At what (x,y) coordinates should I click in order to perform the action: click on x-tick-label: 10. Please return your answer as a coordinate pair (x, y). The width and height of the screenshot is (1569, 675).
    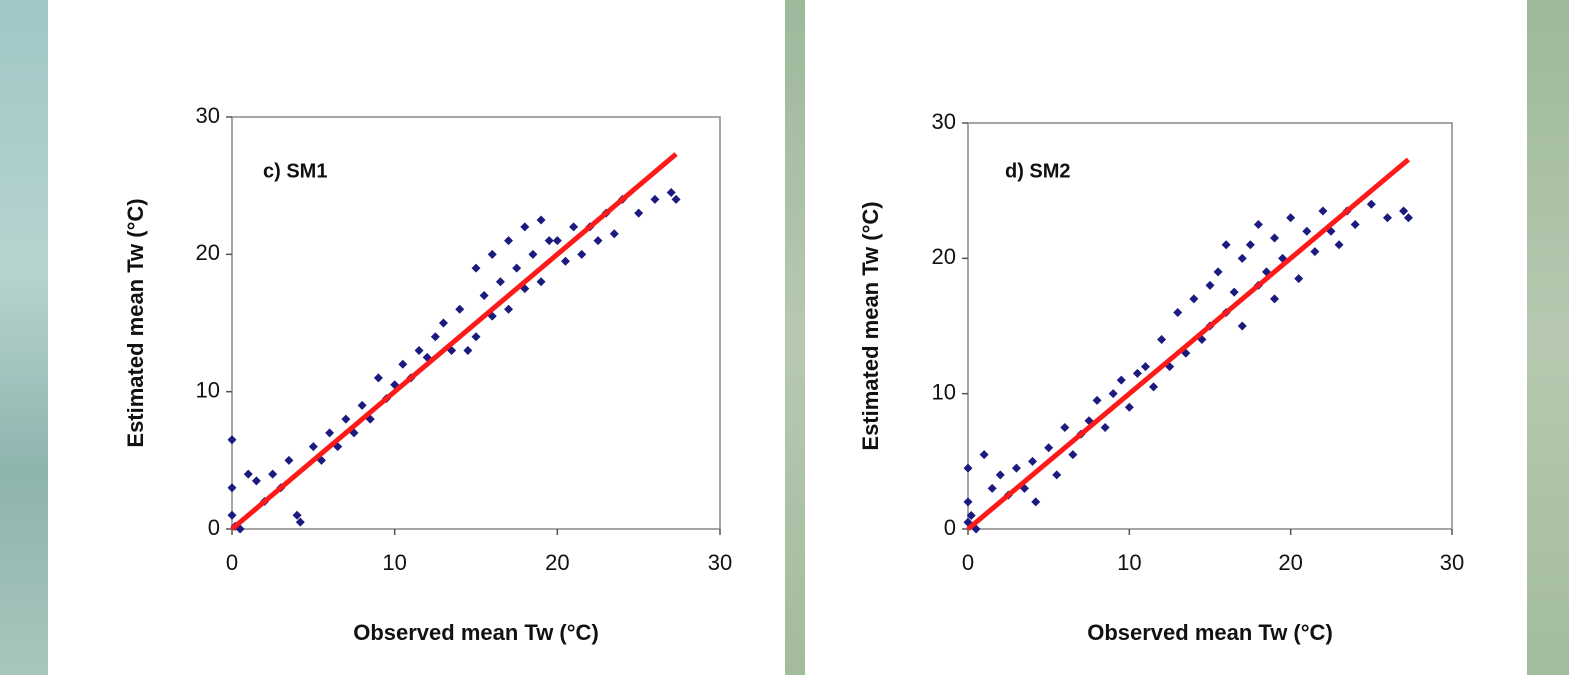
    Looking at the image, I should click on (394, 562).